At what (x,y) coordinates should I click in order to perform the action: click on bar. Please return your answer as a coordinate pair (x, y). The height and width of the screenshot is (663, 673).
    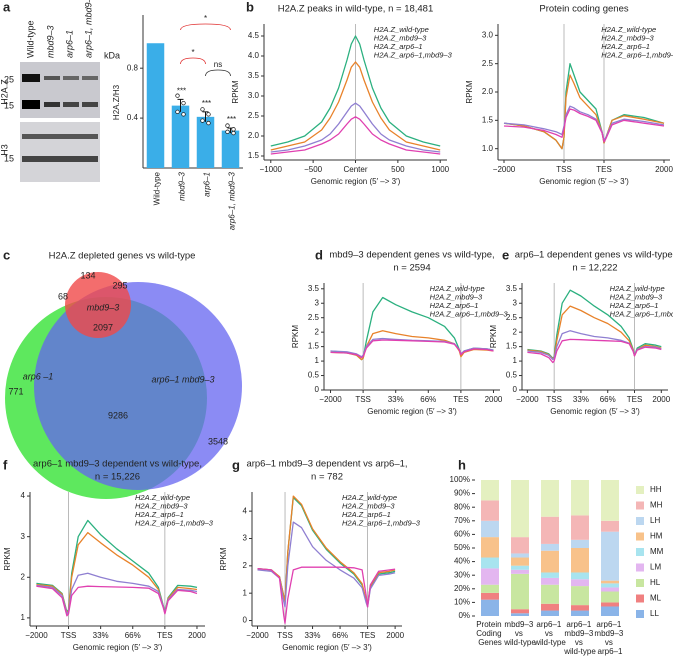
    Looking at the image, I should click on (205, 142).